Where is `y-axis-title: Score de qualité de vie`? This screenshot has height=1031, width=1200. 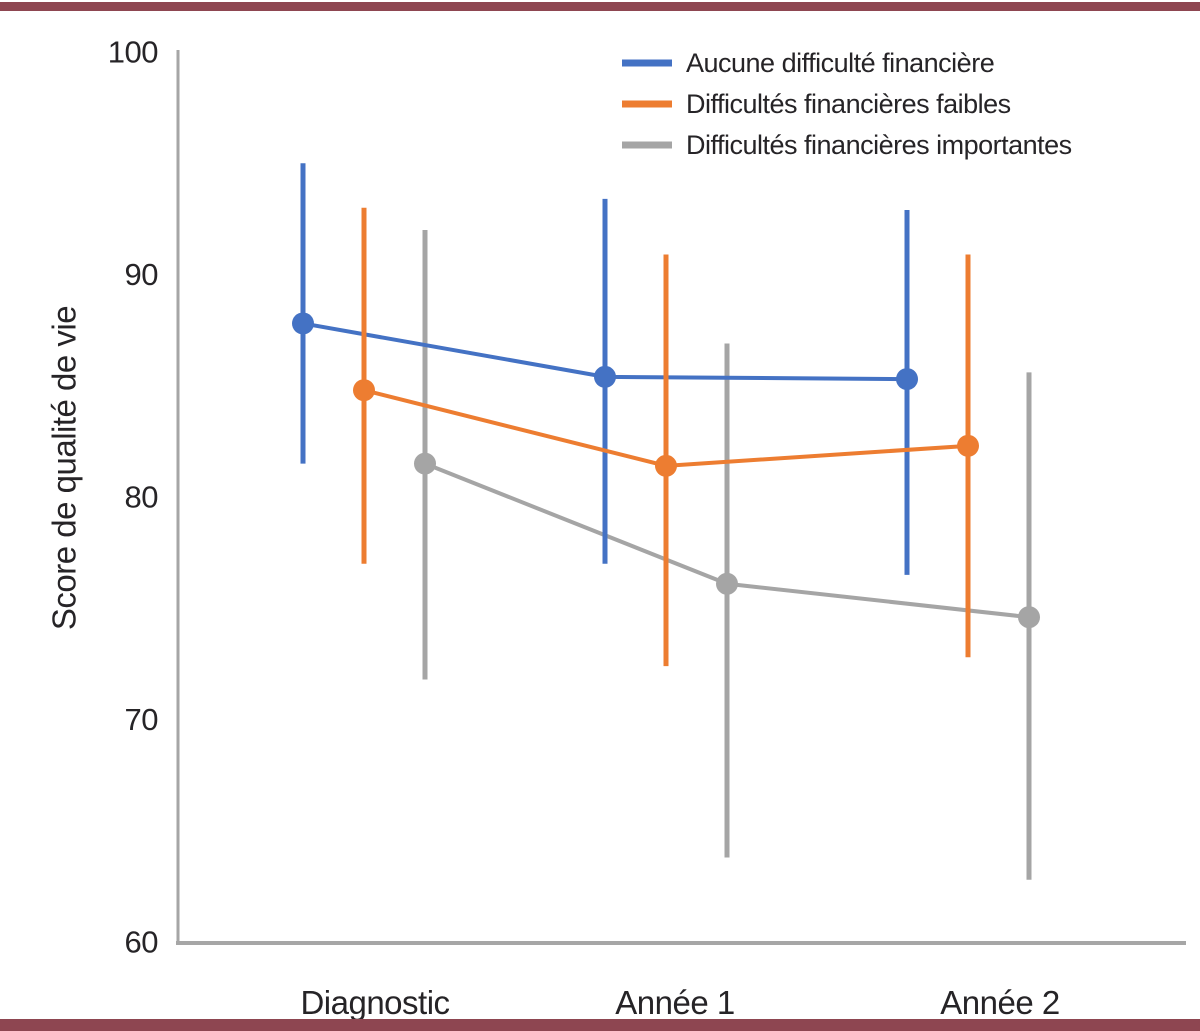 y-axis-title: Score de qualité de vie is located at coordinates (64, 468).